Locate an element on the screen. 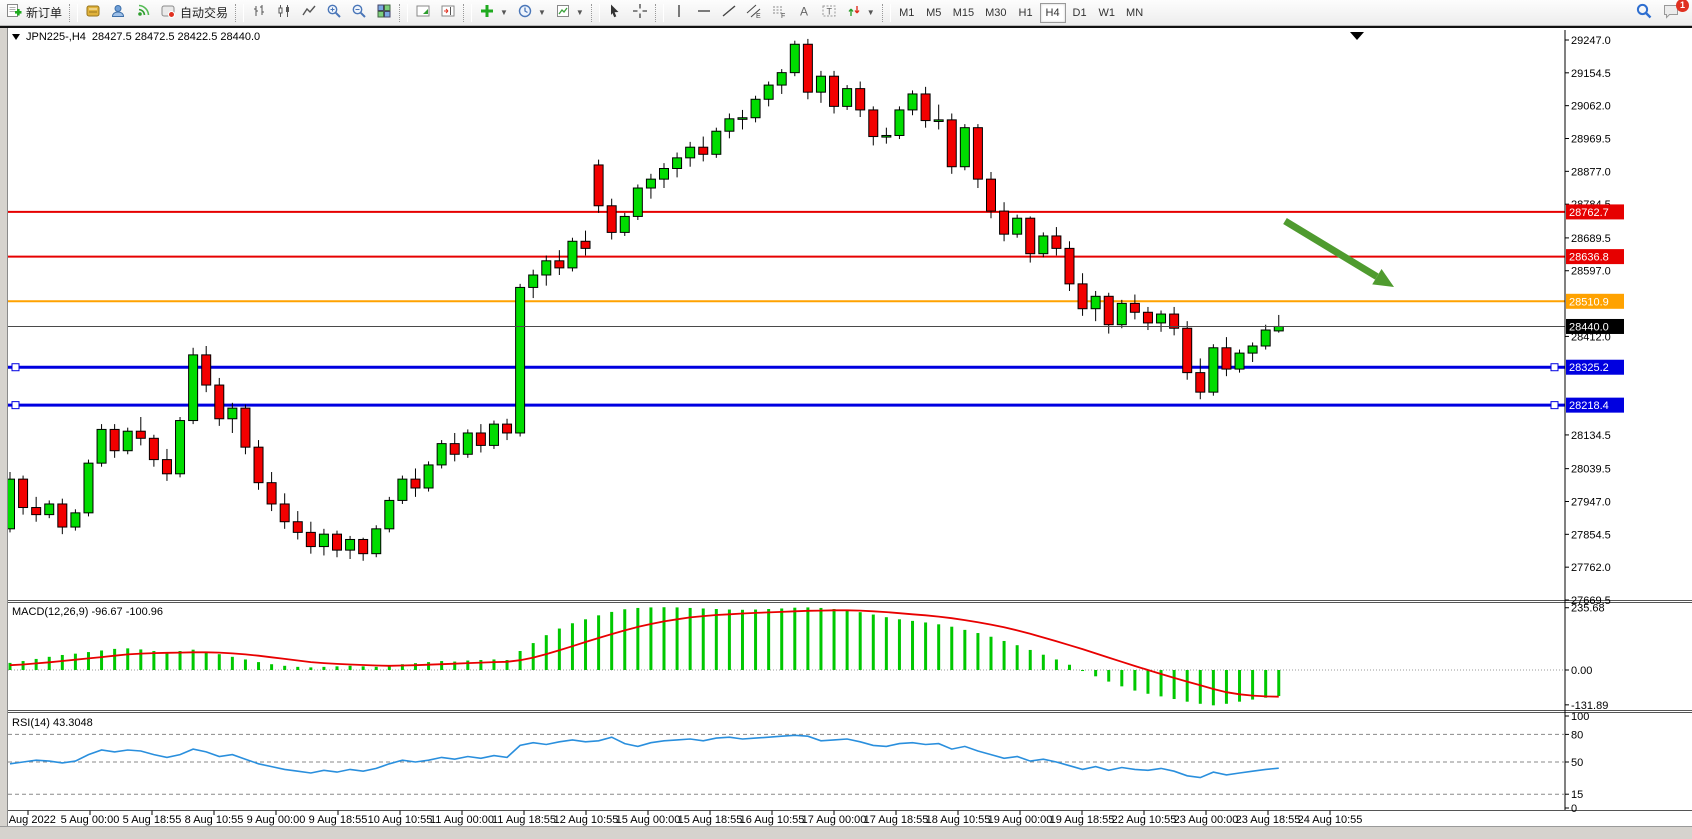  svg-text: 29062.0 is located at coordinates (1591, 107).